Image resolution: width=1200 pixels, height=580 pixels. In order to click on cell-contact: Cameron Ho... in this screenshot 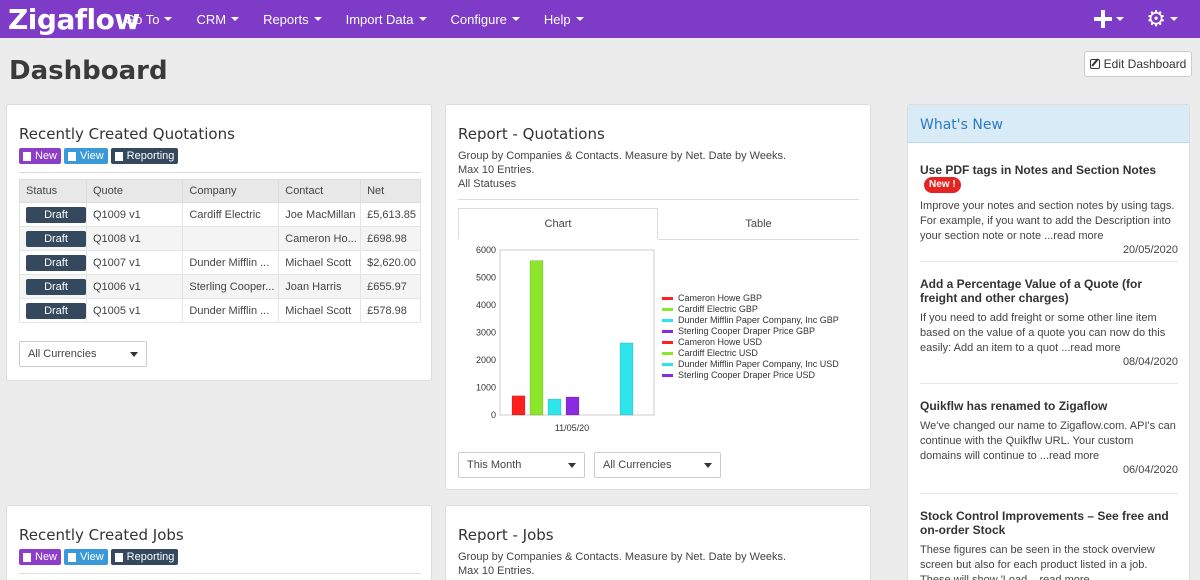, I will do `click(320, 238)`.